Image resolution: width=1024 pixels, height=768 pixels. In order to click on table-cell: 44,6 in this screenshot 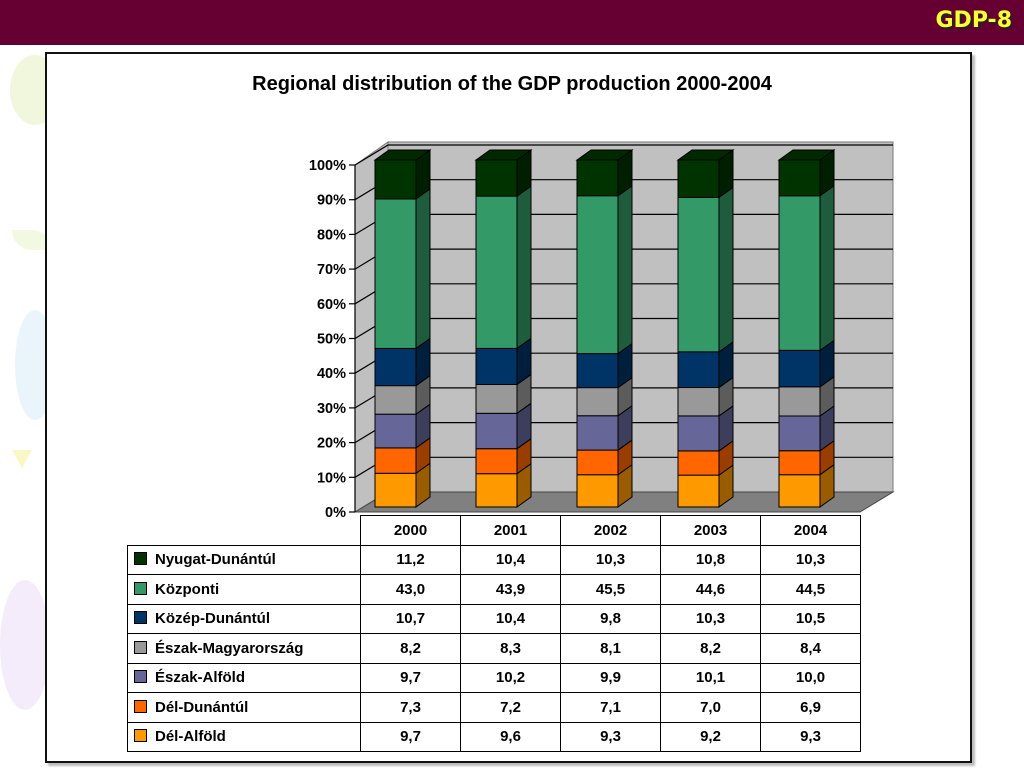, I will do `click(710, 589)`.